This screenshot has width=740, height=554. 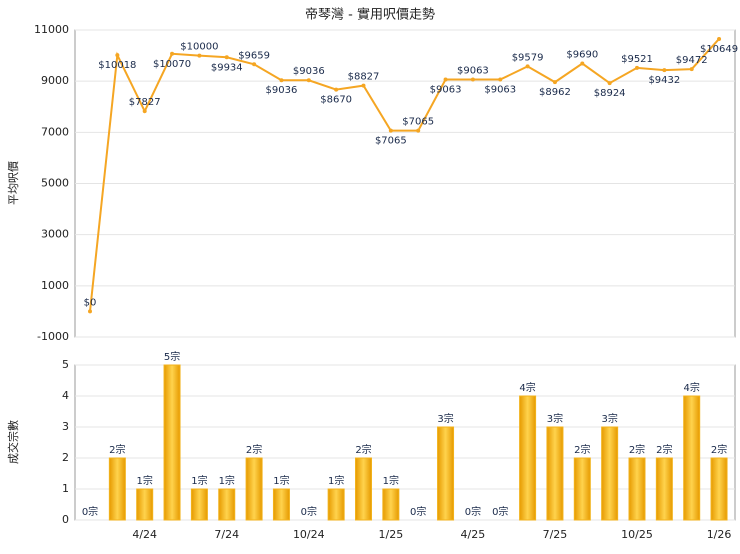 What do you see at coordinates (65, 488) in the screenshot?
I see `y-tick-label: 1` at bounding box center [65, 488].